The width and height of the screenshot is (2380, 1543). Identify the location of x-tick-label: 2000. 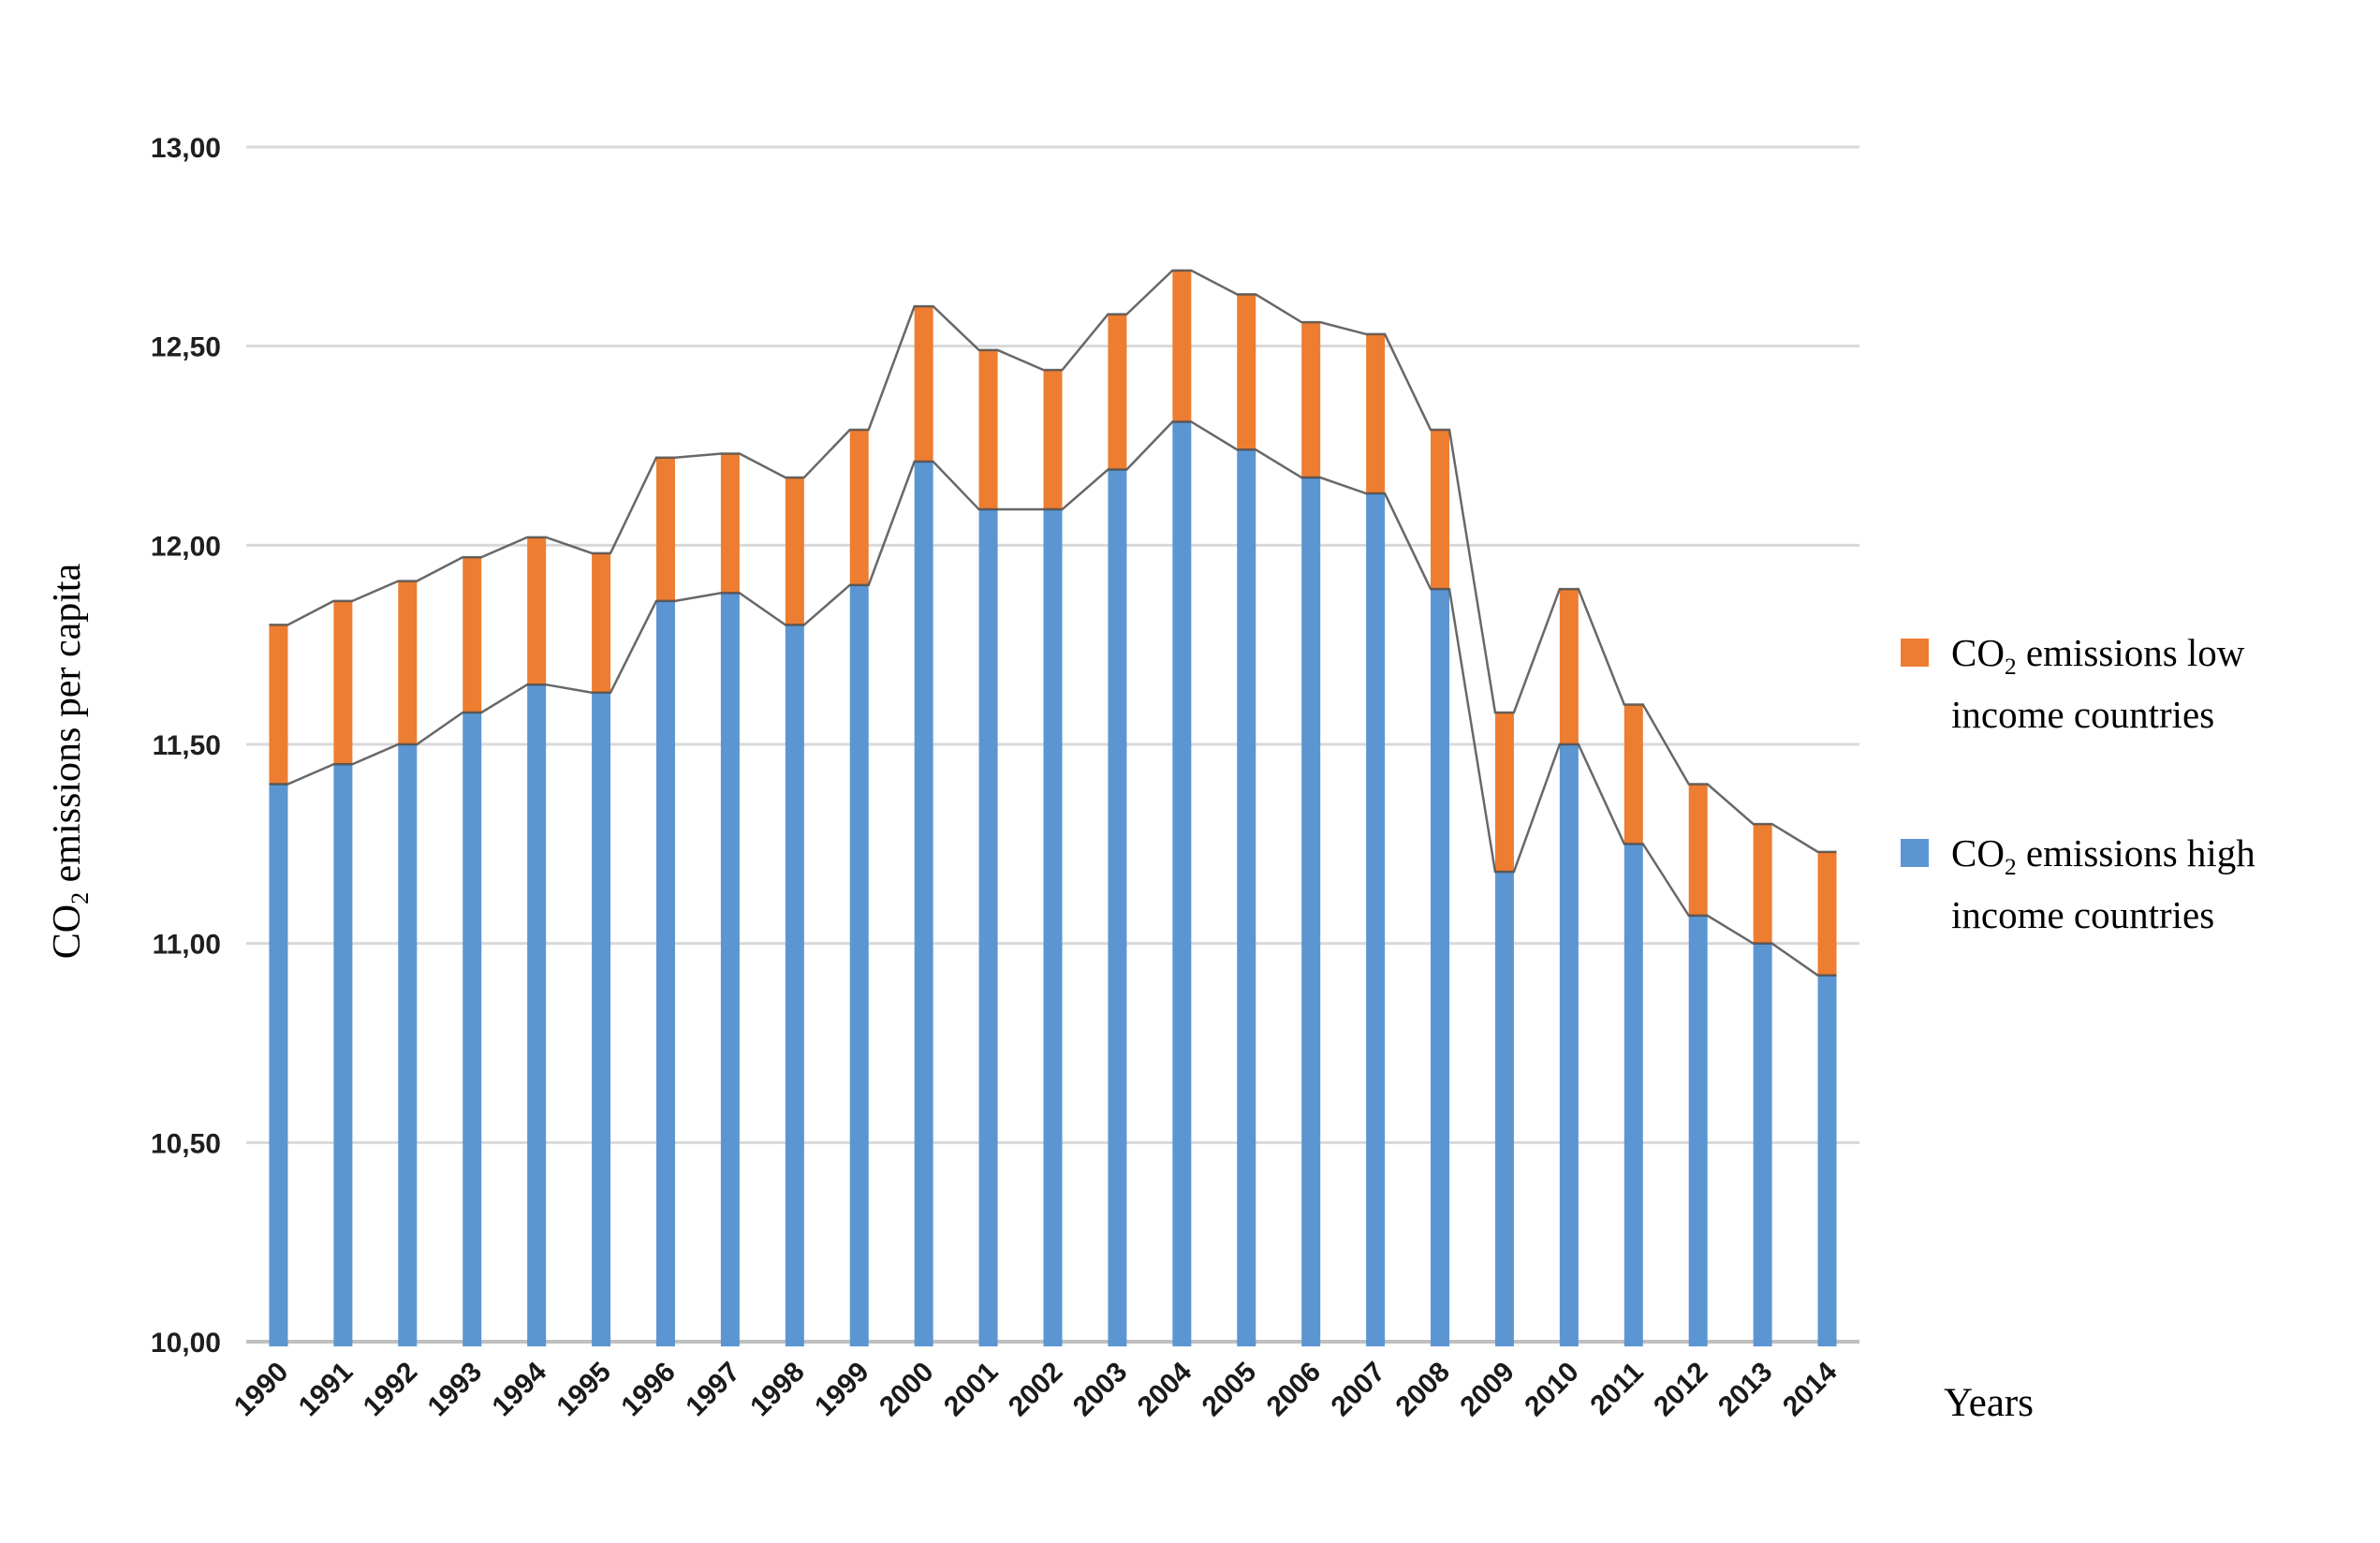
(907, 1390).